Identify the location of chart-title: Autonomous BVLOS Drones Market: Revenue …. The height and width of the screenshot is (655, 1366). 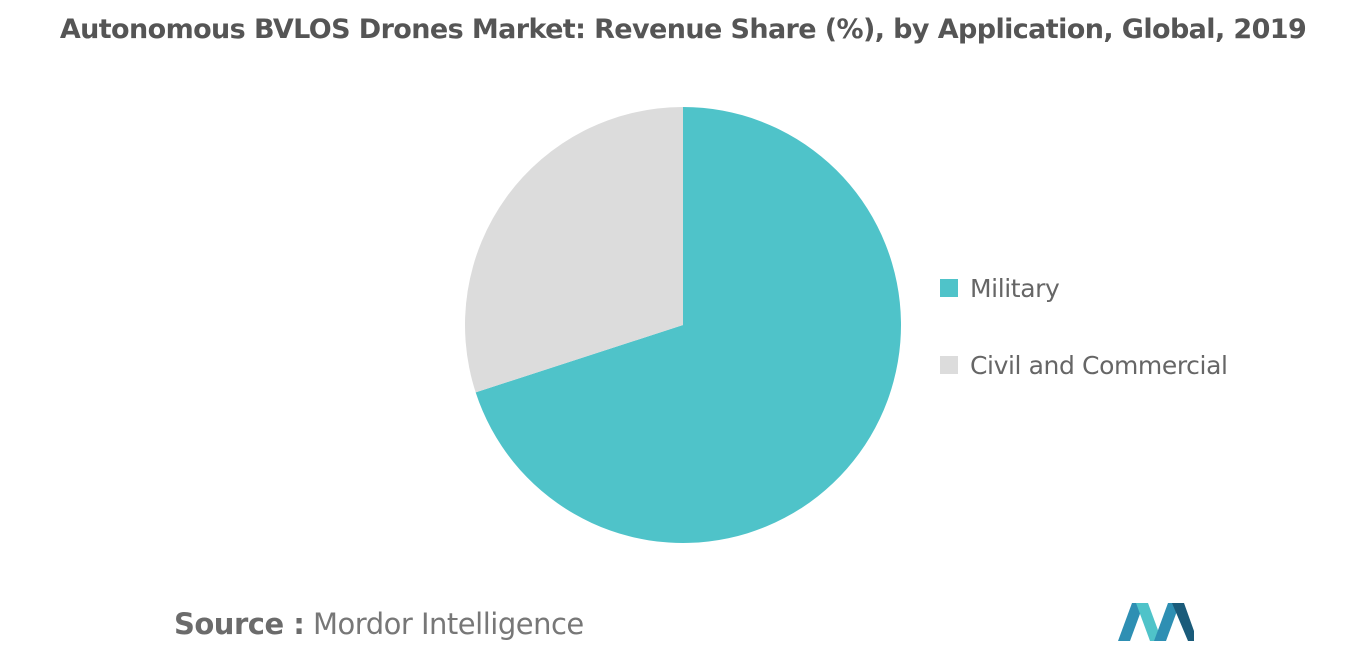
(683, 29).